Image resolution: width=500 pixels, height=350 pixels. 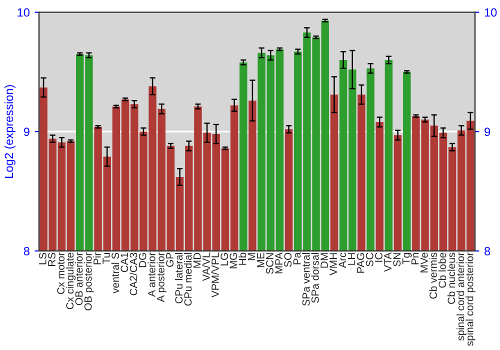 What do you see at coordinates (260, 260) in the screenshot?
I see `x-tick-label: ME` at bounding box center [260, 260].